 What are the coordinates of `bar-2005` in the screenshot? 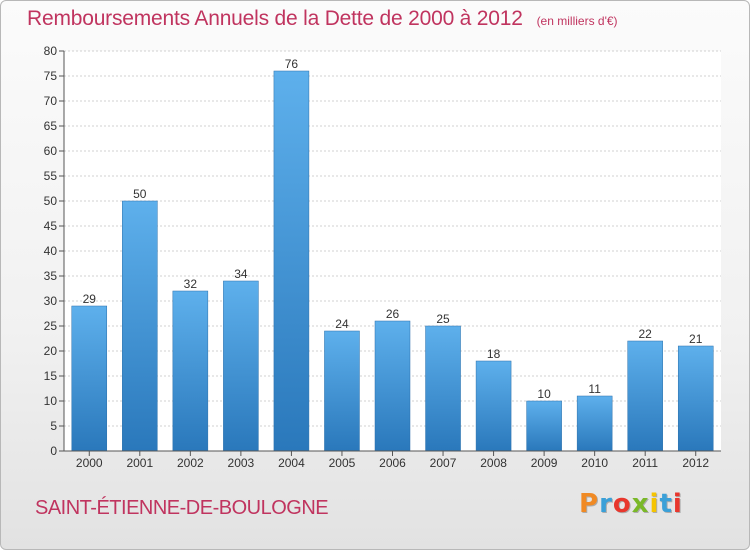 It's located at (342, 391).